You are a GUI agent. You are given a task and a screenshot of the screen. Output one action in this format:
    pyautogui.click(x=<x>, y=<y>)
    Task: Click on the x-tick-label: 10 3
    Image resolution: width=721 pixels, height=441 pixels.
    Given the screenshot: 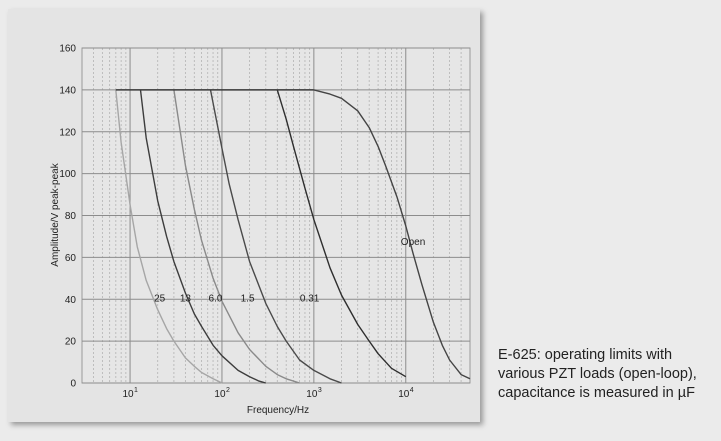 What is the action you would take?
    pyautogui.click(x=314, y=393)
    